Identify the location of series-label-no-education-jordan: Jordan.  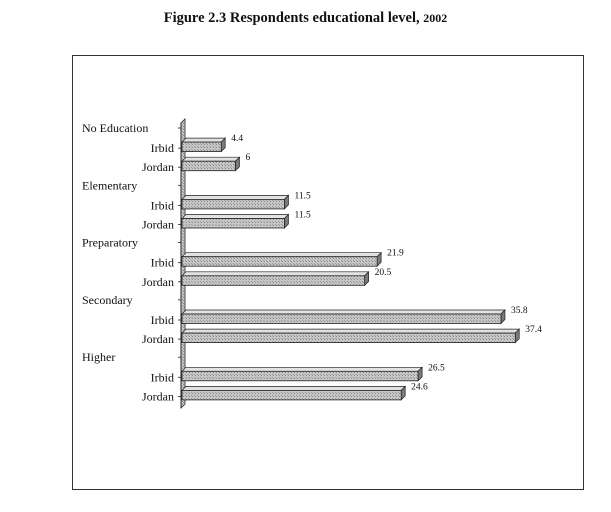
(158, 167).